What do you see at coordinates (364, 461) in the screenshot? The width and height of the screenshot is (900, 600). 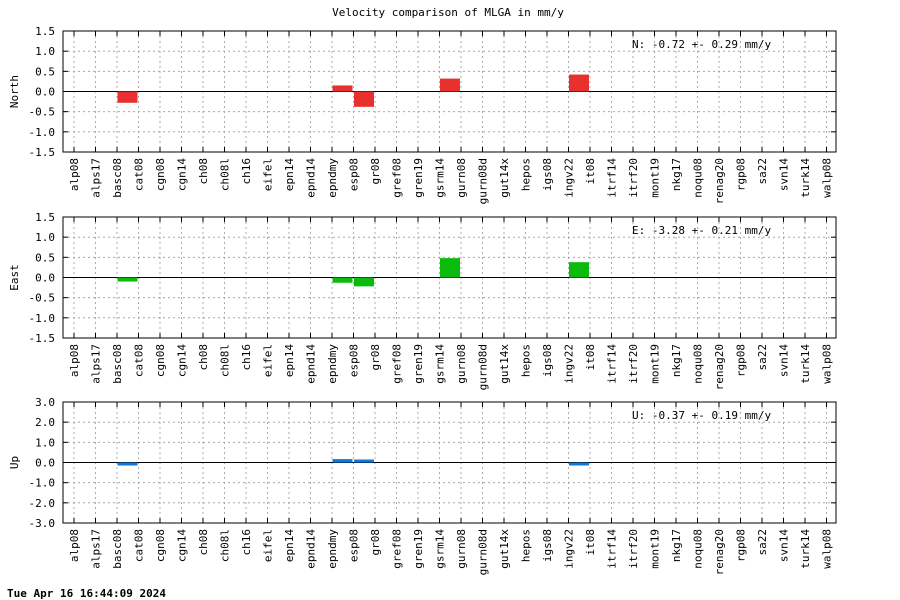 I see `up-bar-esp08` at bounding box center [364, 461].